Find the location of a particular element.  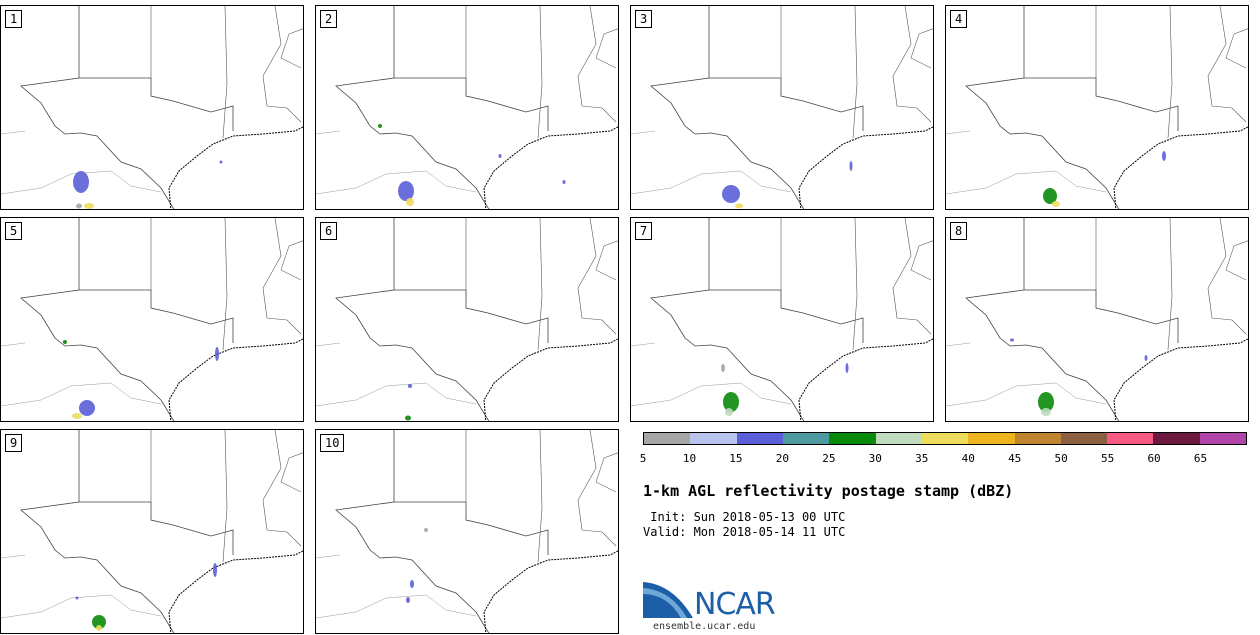

ensemble-member-panel: 6 is located at coordinates (467, 319).